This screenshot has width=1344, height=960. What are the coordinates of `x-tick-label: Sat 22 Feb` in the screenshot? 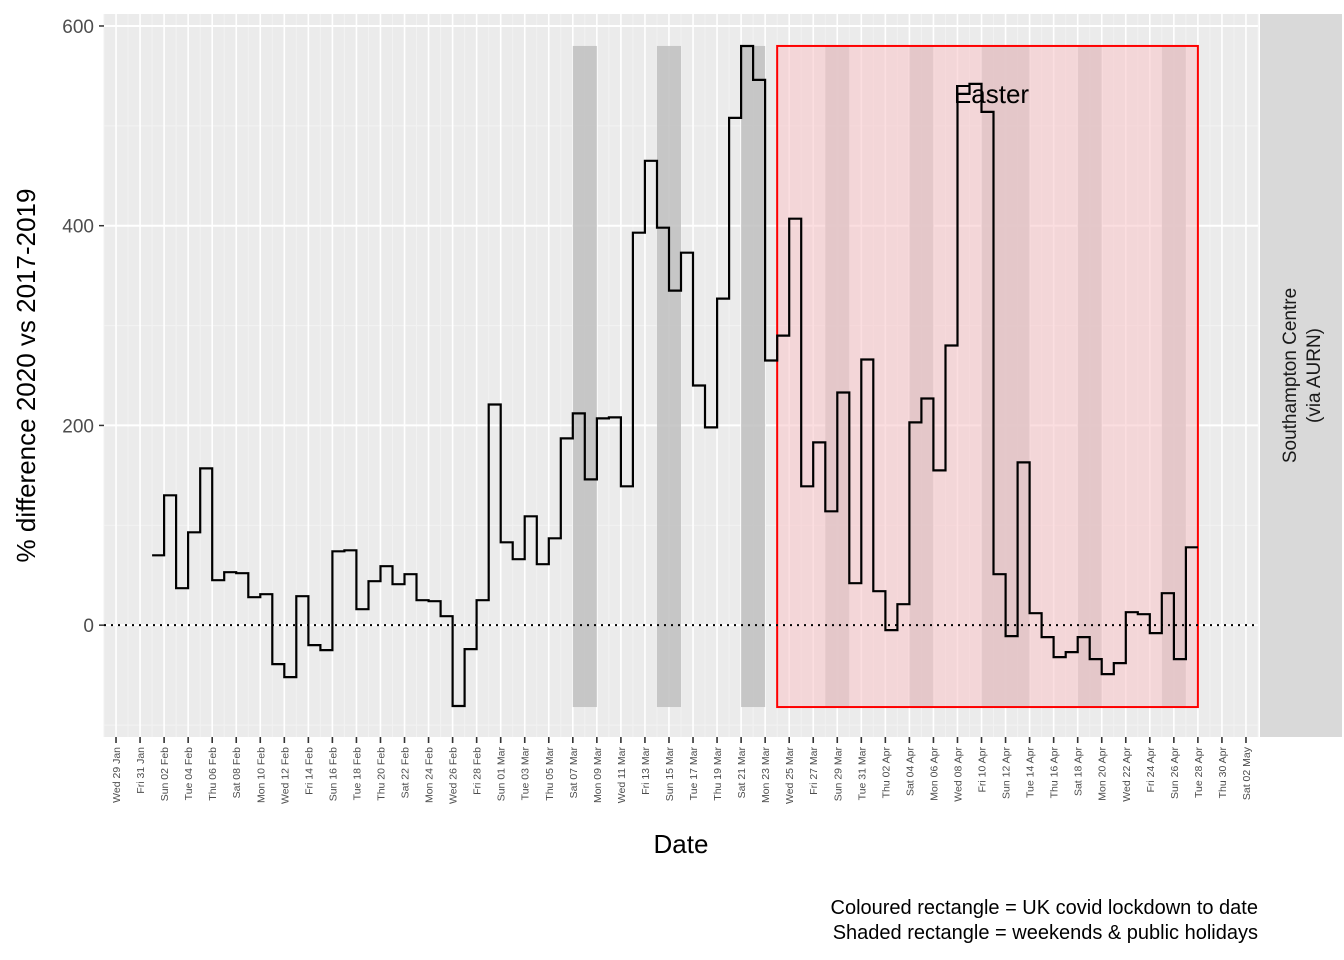 It's located at (406, 773).